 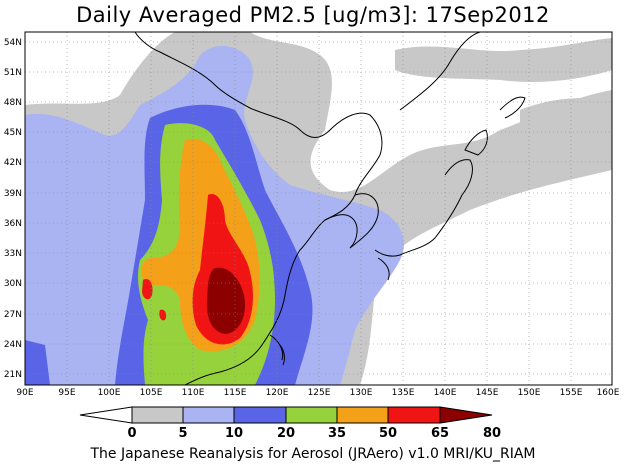 I want to click on y-tick-label: 27N, so click(x=13, y=315).